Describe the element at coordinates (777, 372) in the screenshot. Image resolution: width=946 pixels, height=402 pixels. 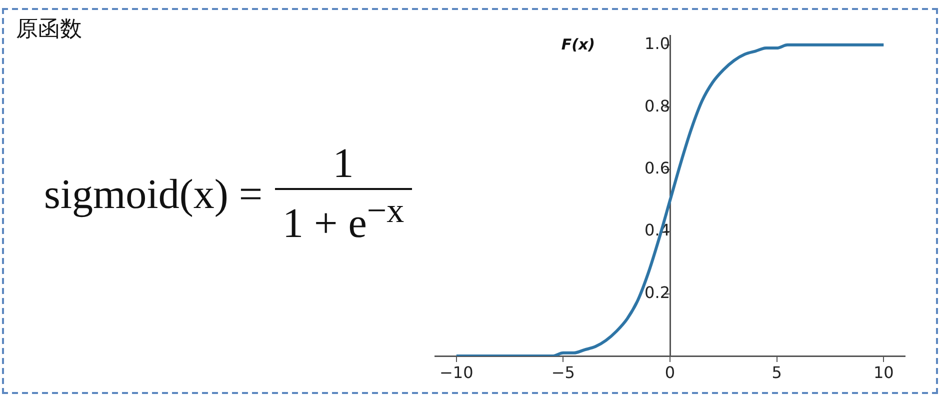
I see `x-tick-label: 5` at that location.